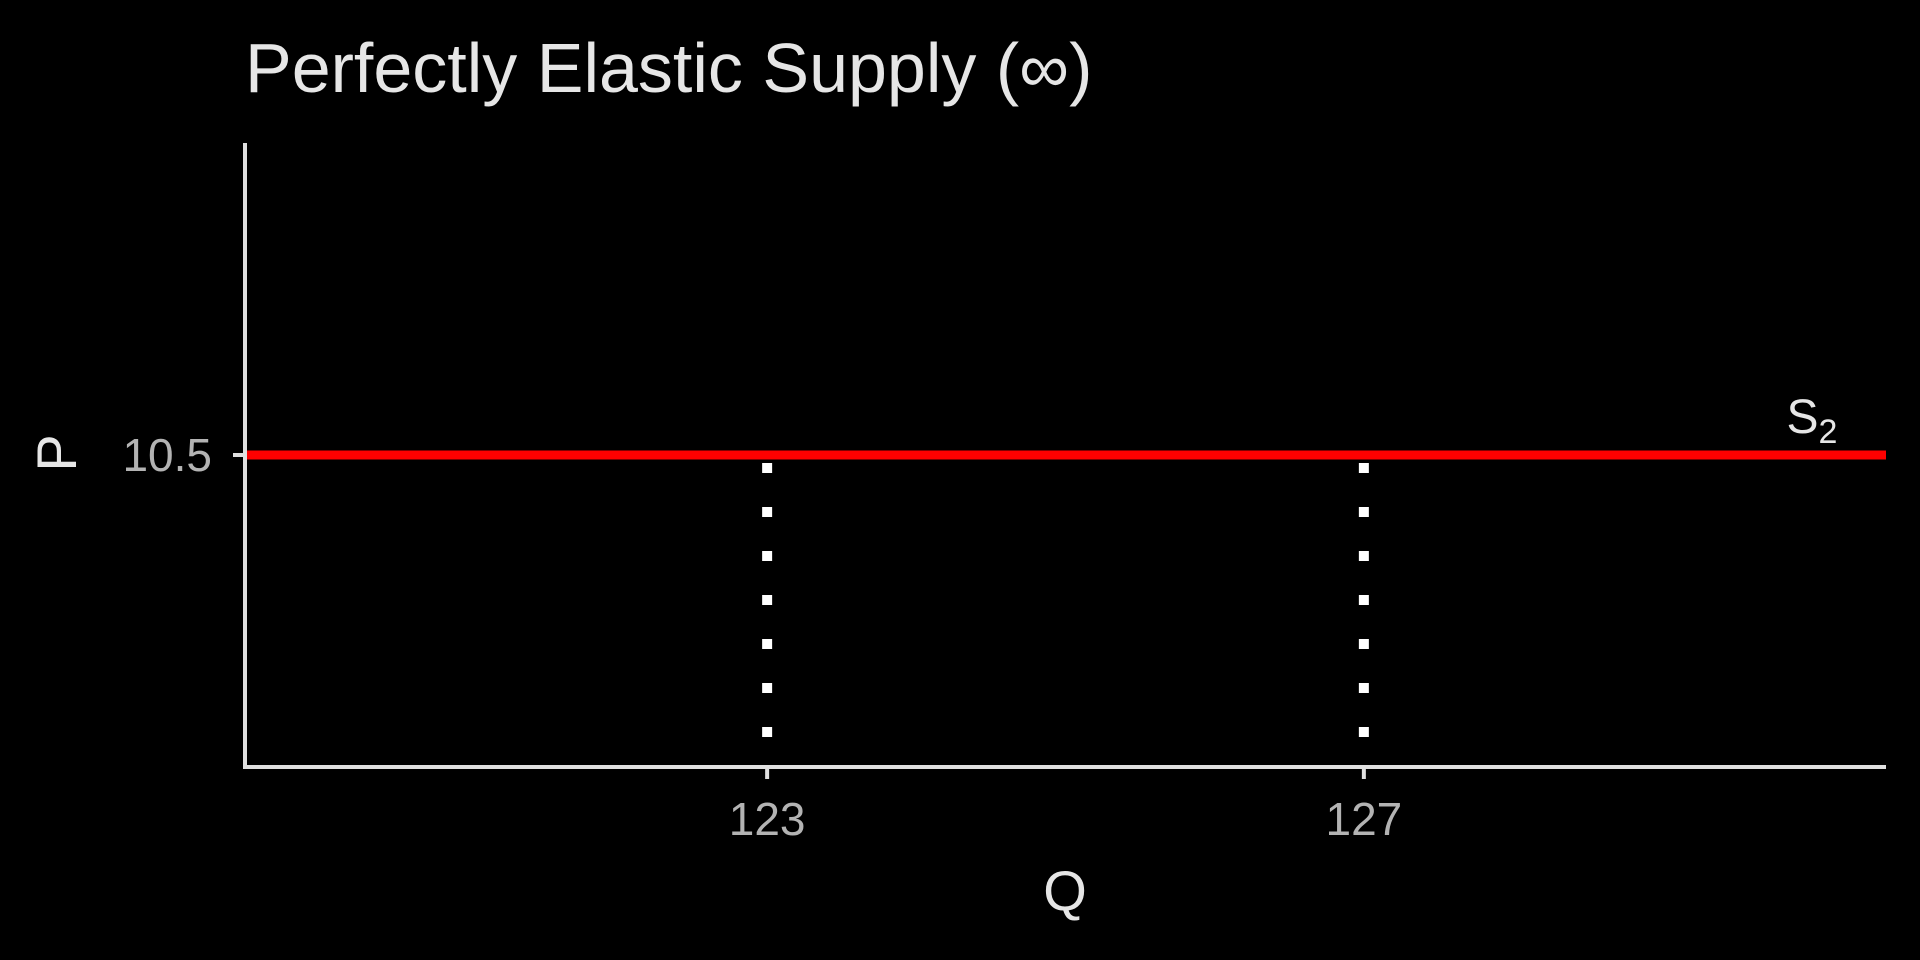 This screenshot has height=960, width=1920. I want to click on chart-title: Perfectly Elastic Supply (∞), so click(668, 68).